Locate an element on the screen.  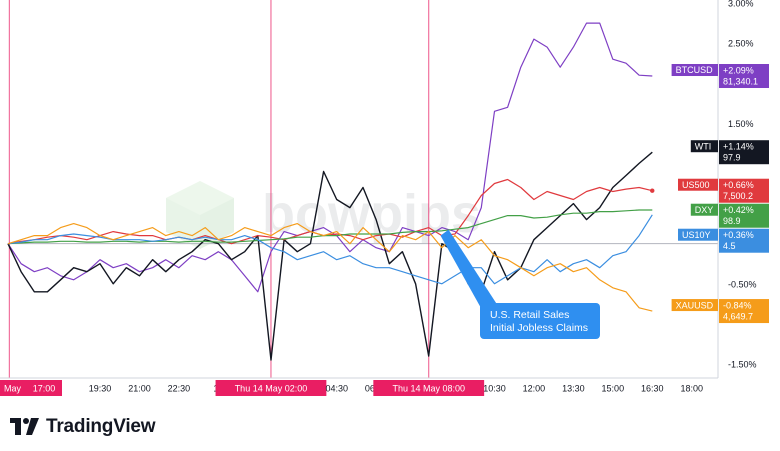
series-line-us10y is located at coordinates (330, 249).